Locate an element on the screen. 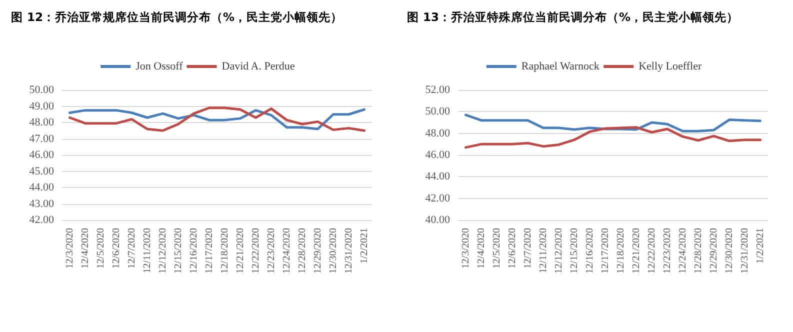 The height and width of the screenshot is (332, 793). legend-label: Kelly Loeffler is located at coordinates (670, 66).